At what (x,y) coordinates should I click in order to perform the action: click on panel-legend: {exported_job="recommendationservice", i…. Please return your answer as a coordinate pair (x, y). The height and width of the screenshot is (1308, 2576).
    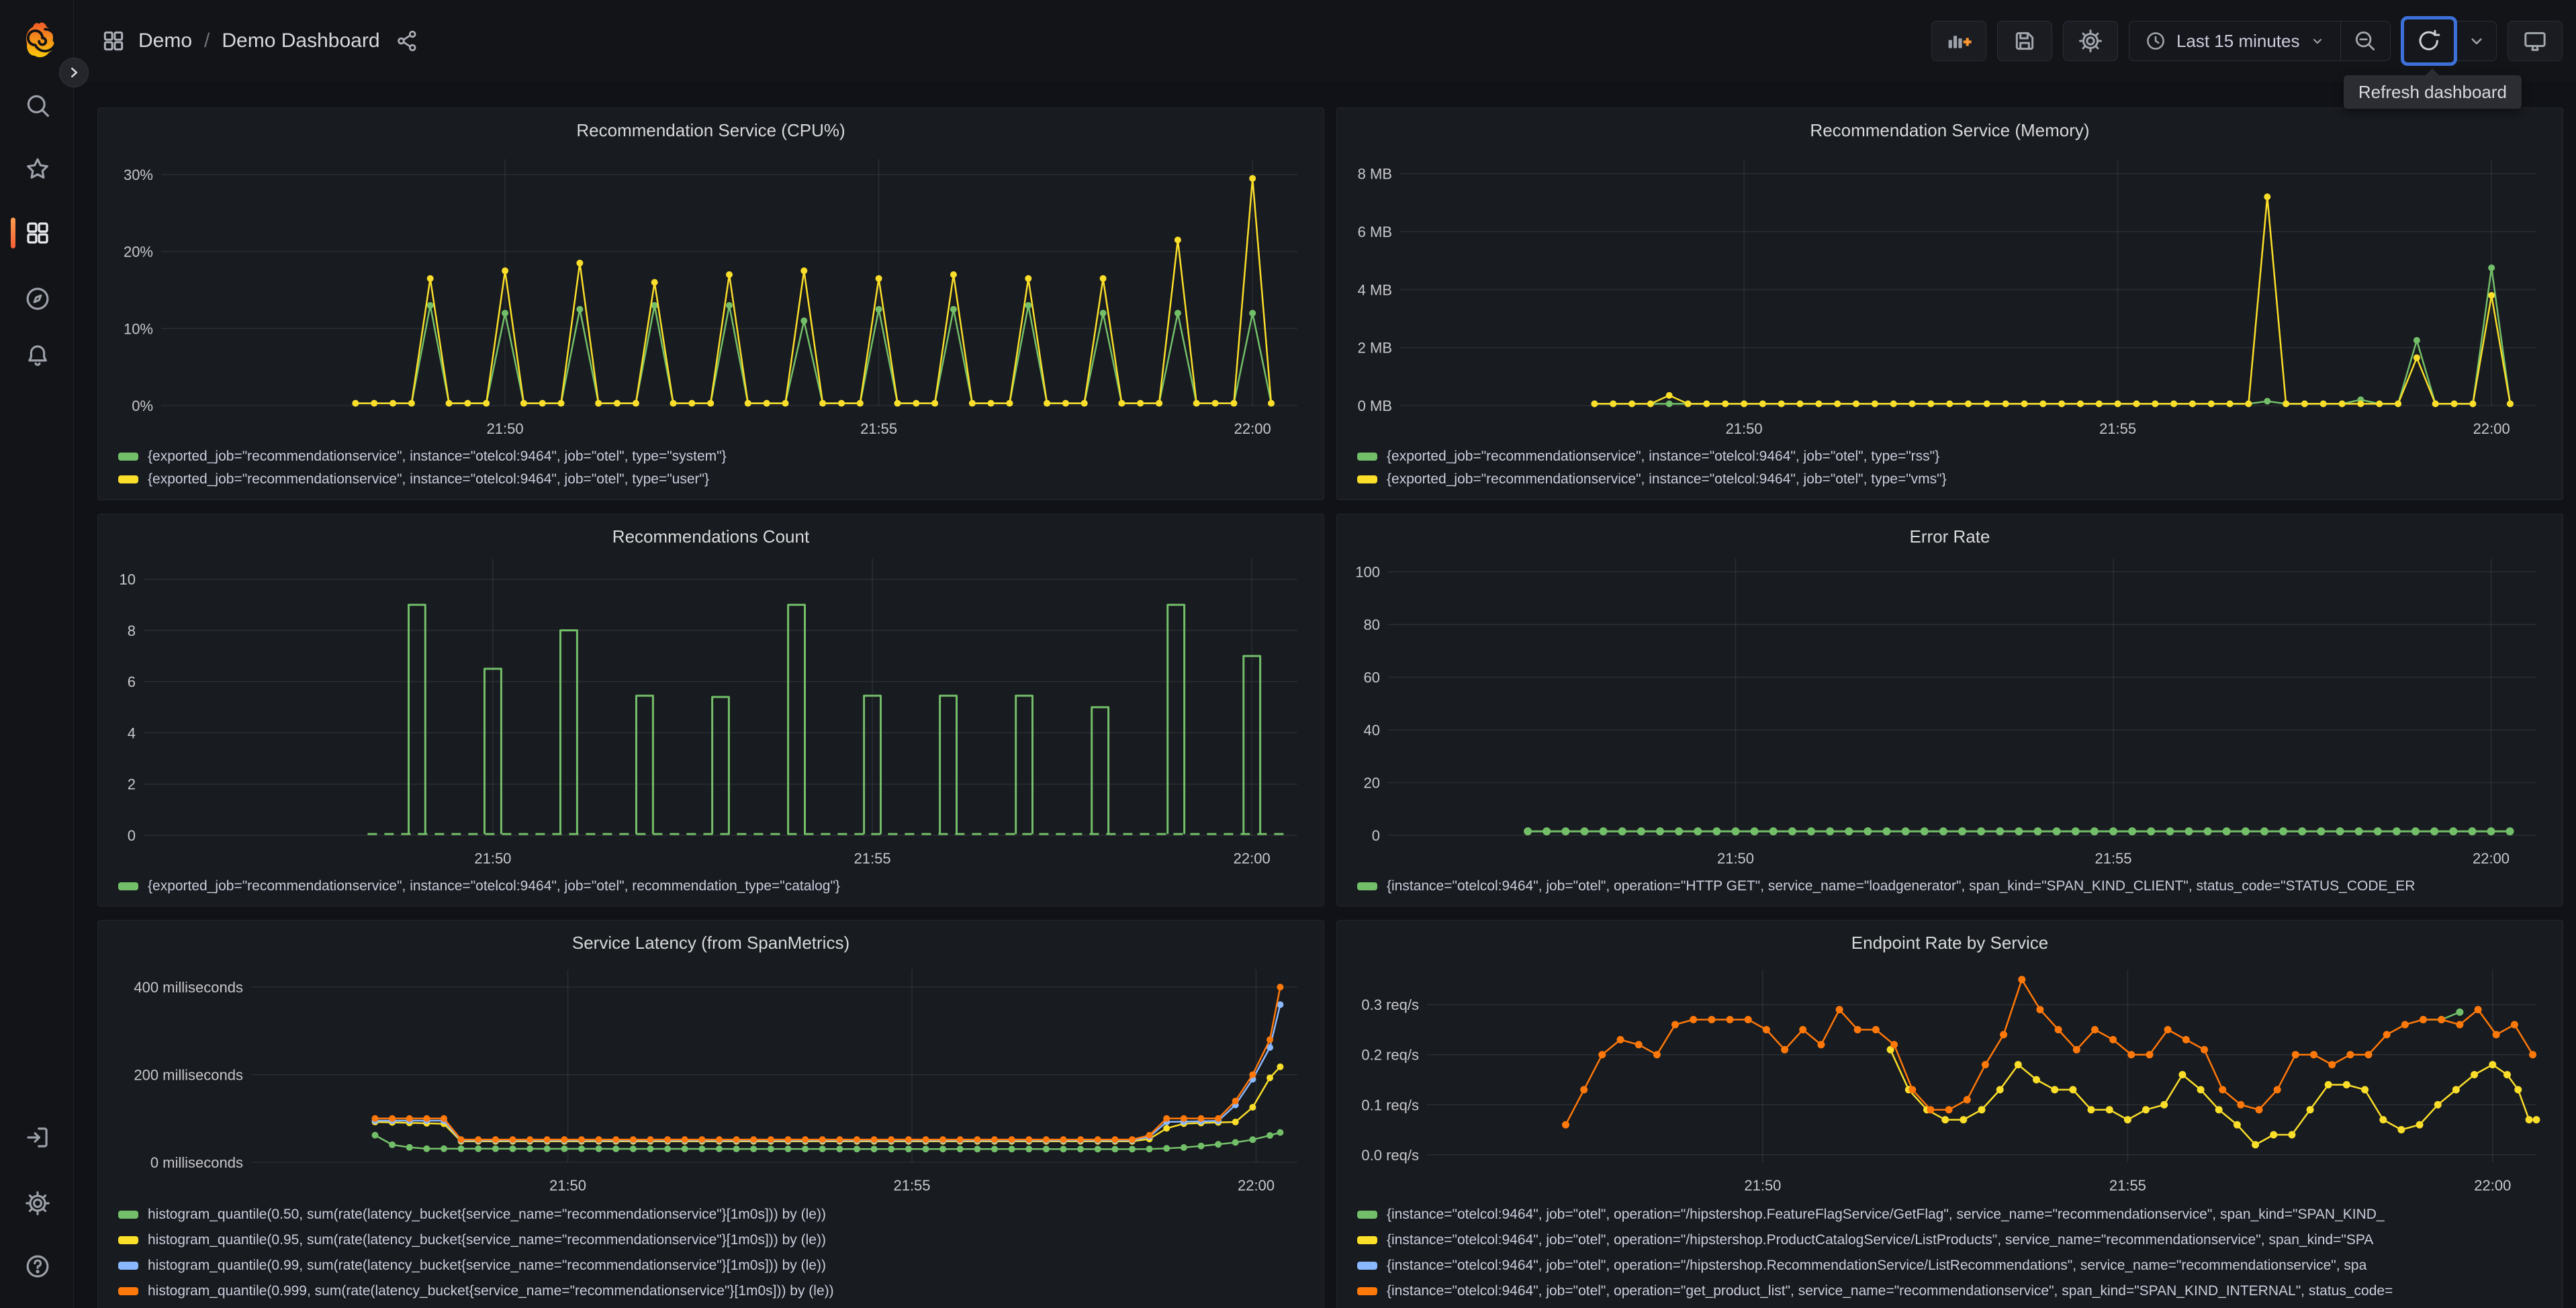
    Looking at the image, I should click on (1950, 466).